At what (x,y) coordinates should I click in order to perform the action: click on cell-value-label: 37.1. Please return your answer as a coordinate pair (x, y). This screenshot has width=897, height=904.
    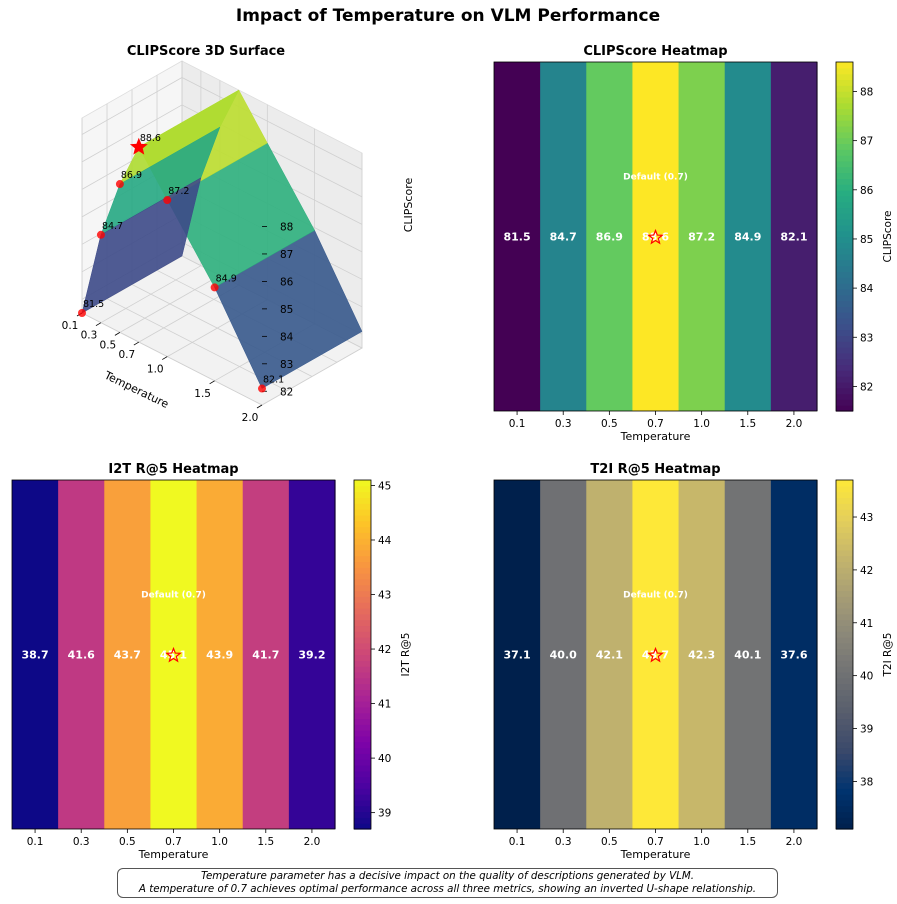
    Looking at the image, I should click on (517, 655).